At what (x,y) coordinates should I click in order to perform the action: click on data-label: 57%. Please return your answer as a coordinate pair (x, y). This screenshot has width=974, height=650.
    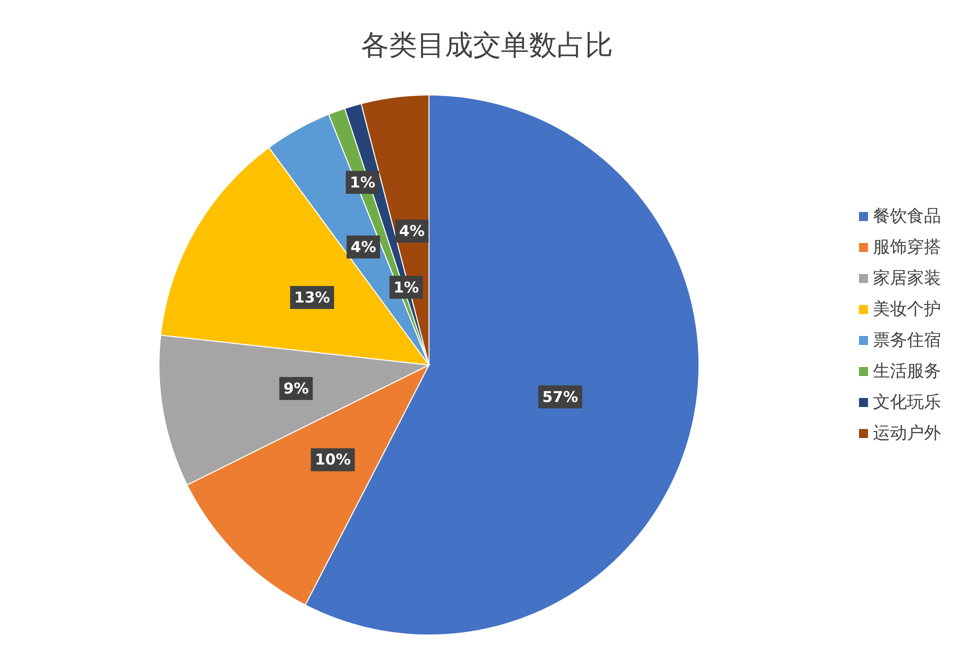
    Looking at the image, I should click on (560, 397).